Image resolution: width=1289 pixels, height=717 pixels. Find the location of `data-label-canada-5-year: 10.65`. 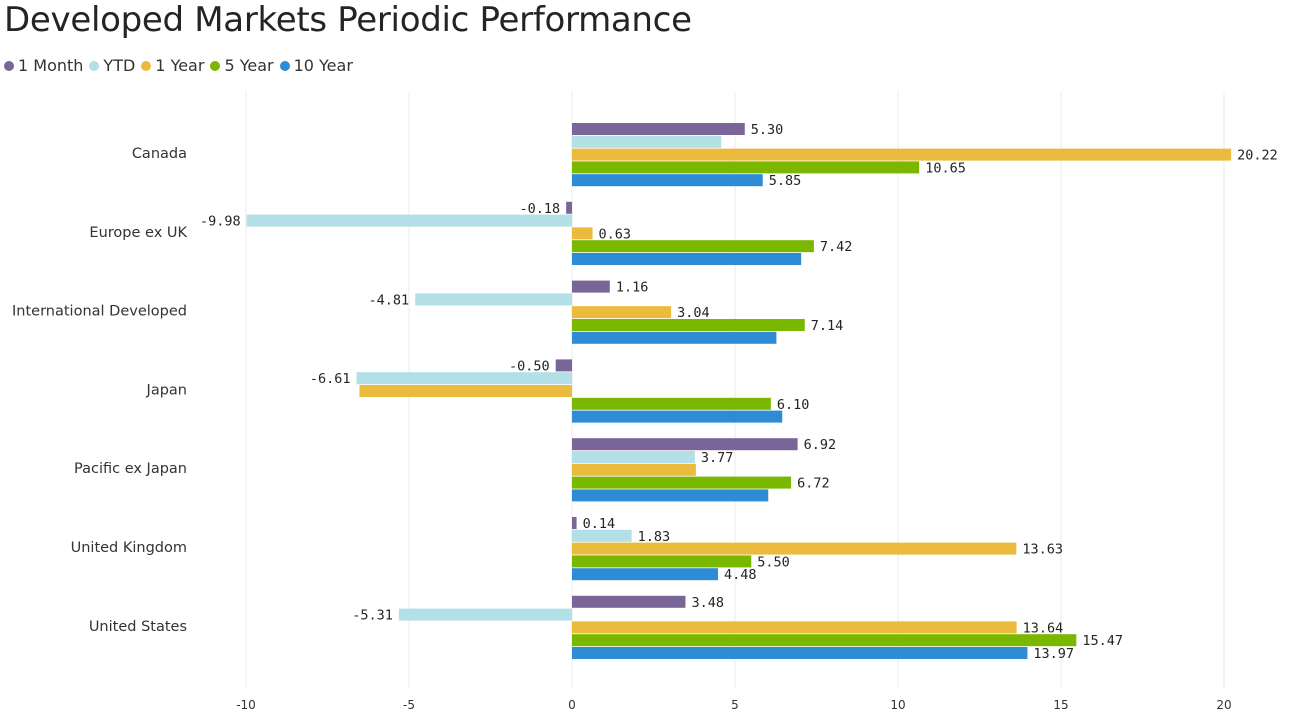

data-label-canada-5-year: 10.65 is located at coordinates (945, 168).